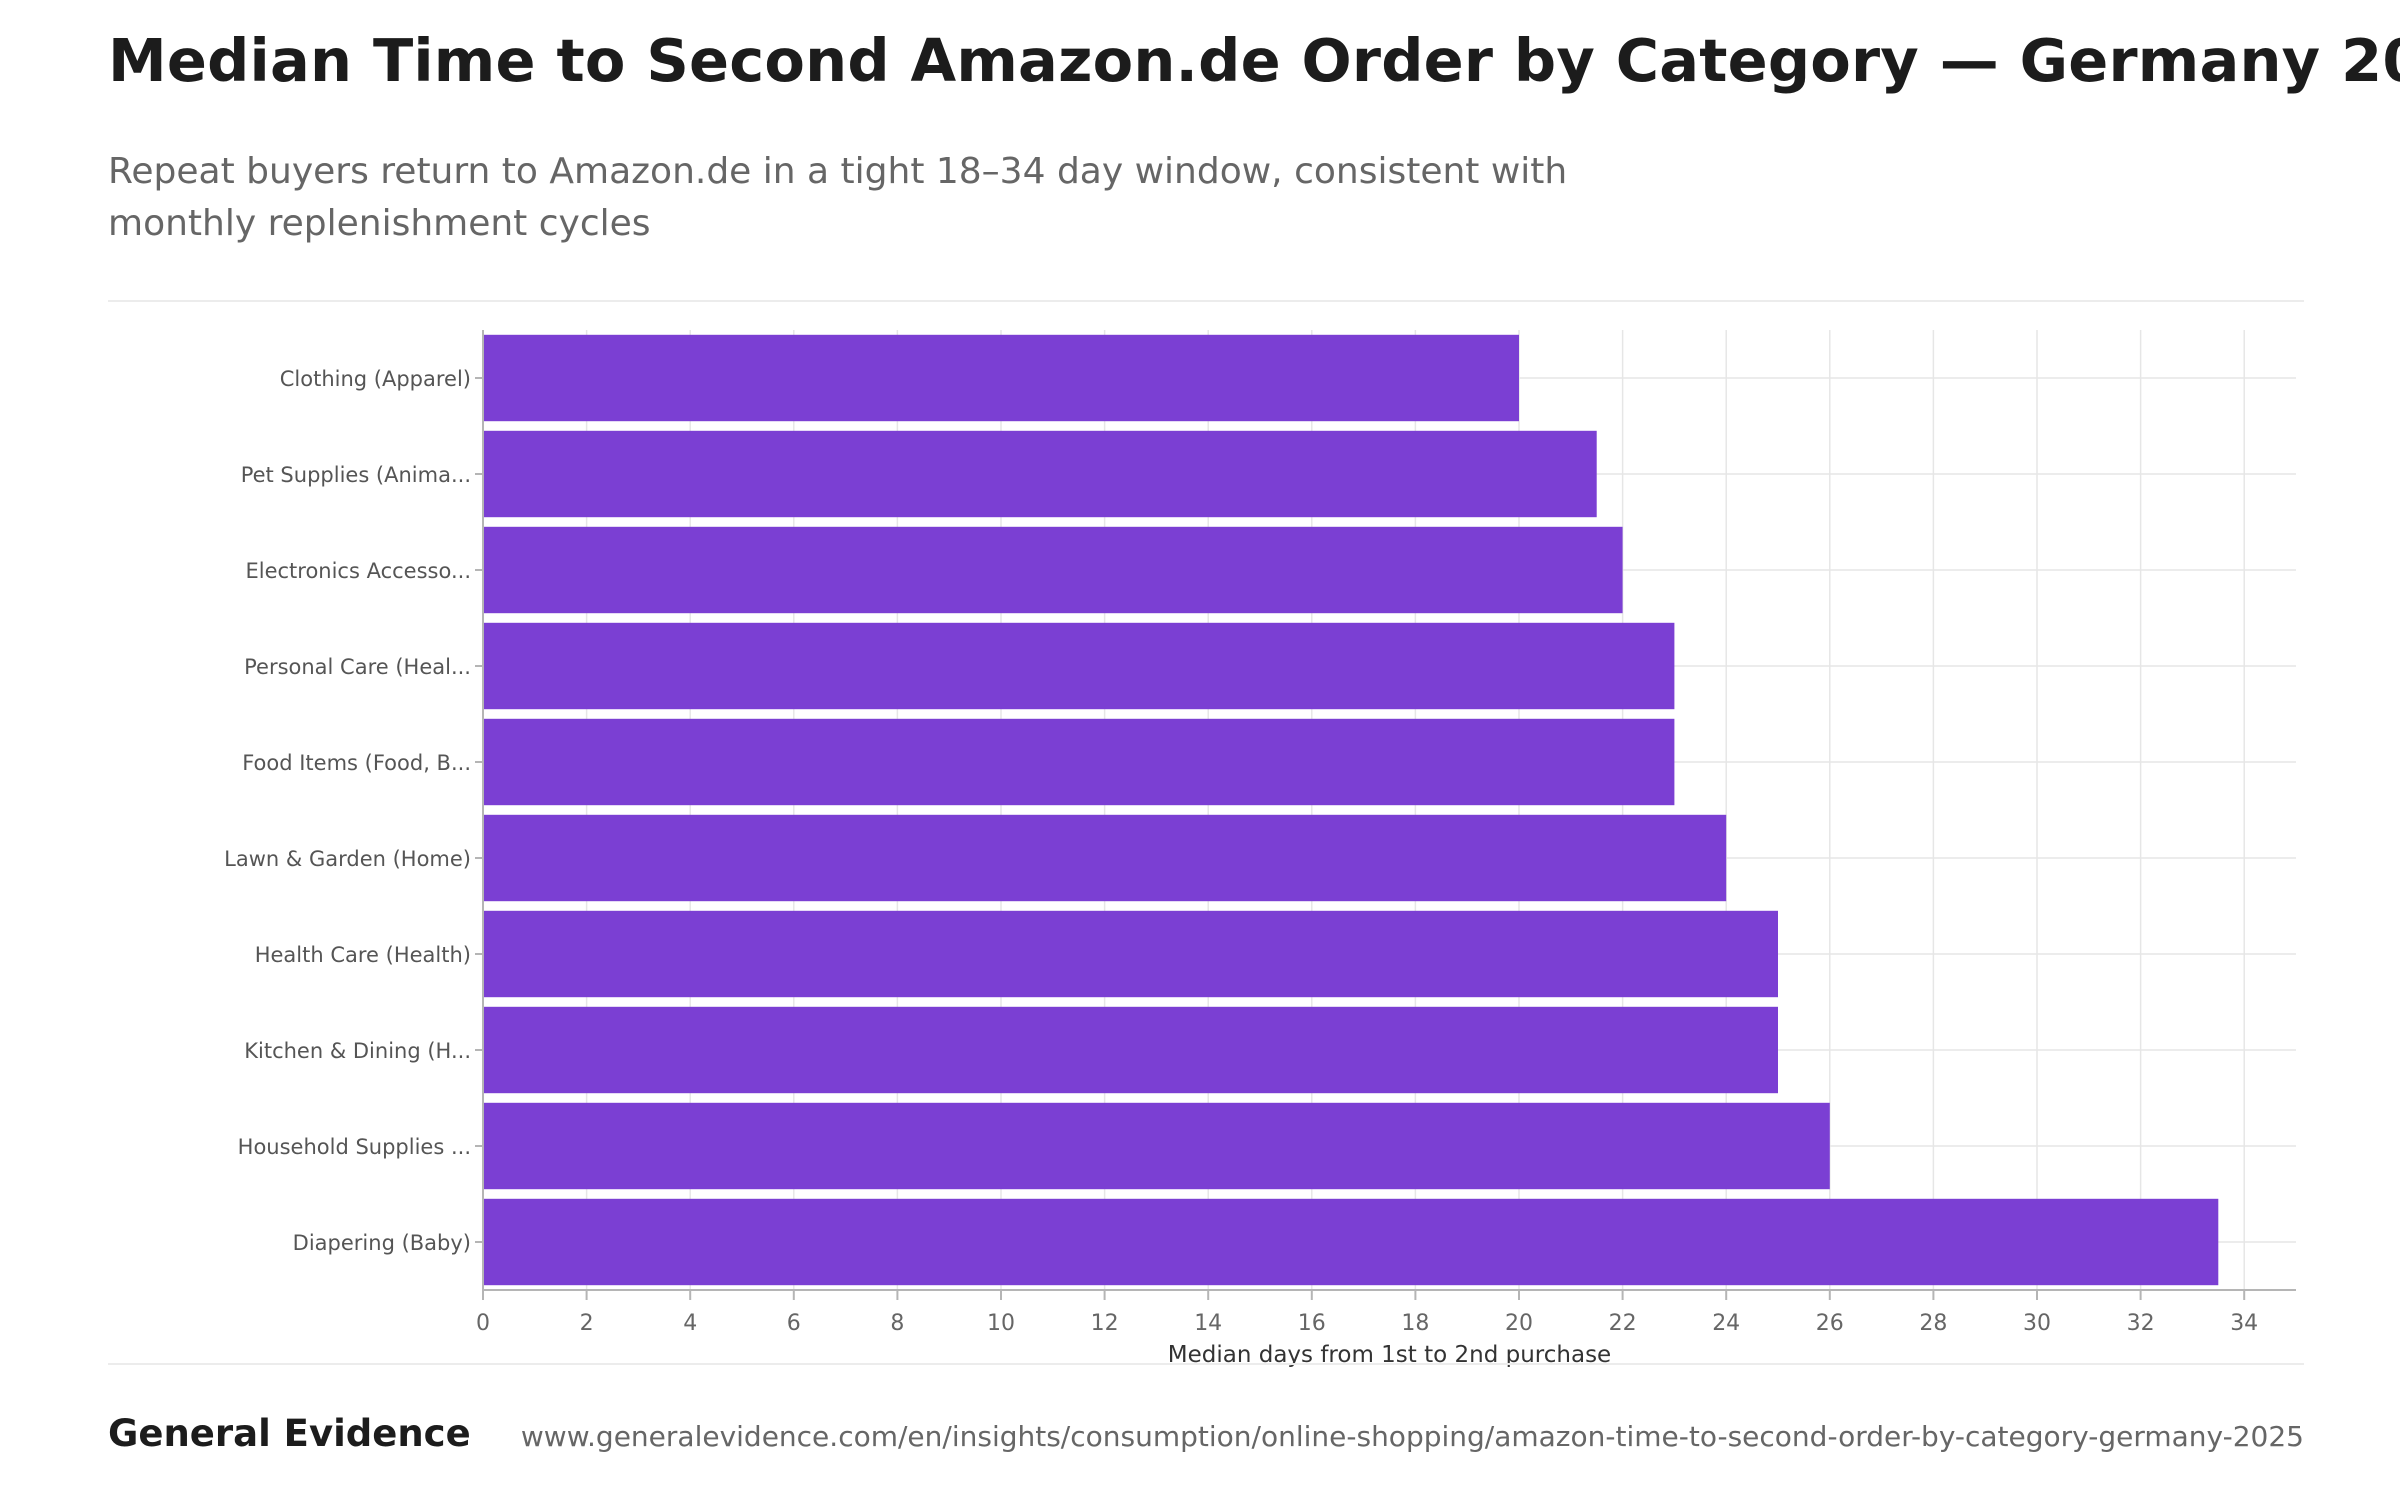  Describe the element at coordinates (897, 1323) in the screenshot. I see `x-tick-label: 8` at that location.